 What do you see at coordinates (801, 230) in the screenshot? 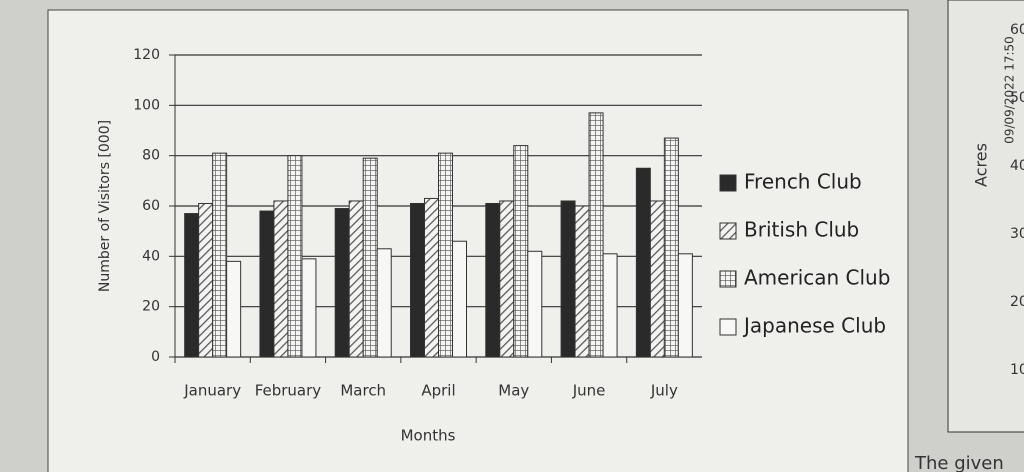
I see `legend-label: British Club` at bounding box center [801, 230].